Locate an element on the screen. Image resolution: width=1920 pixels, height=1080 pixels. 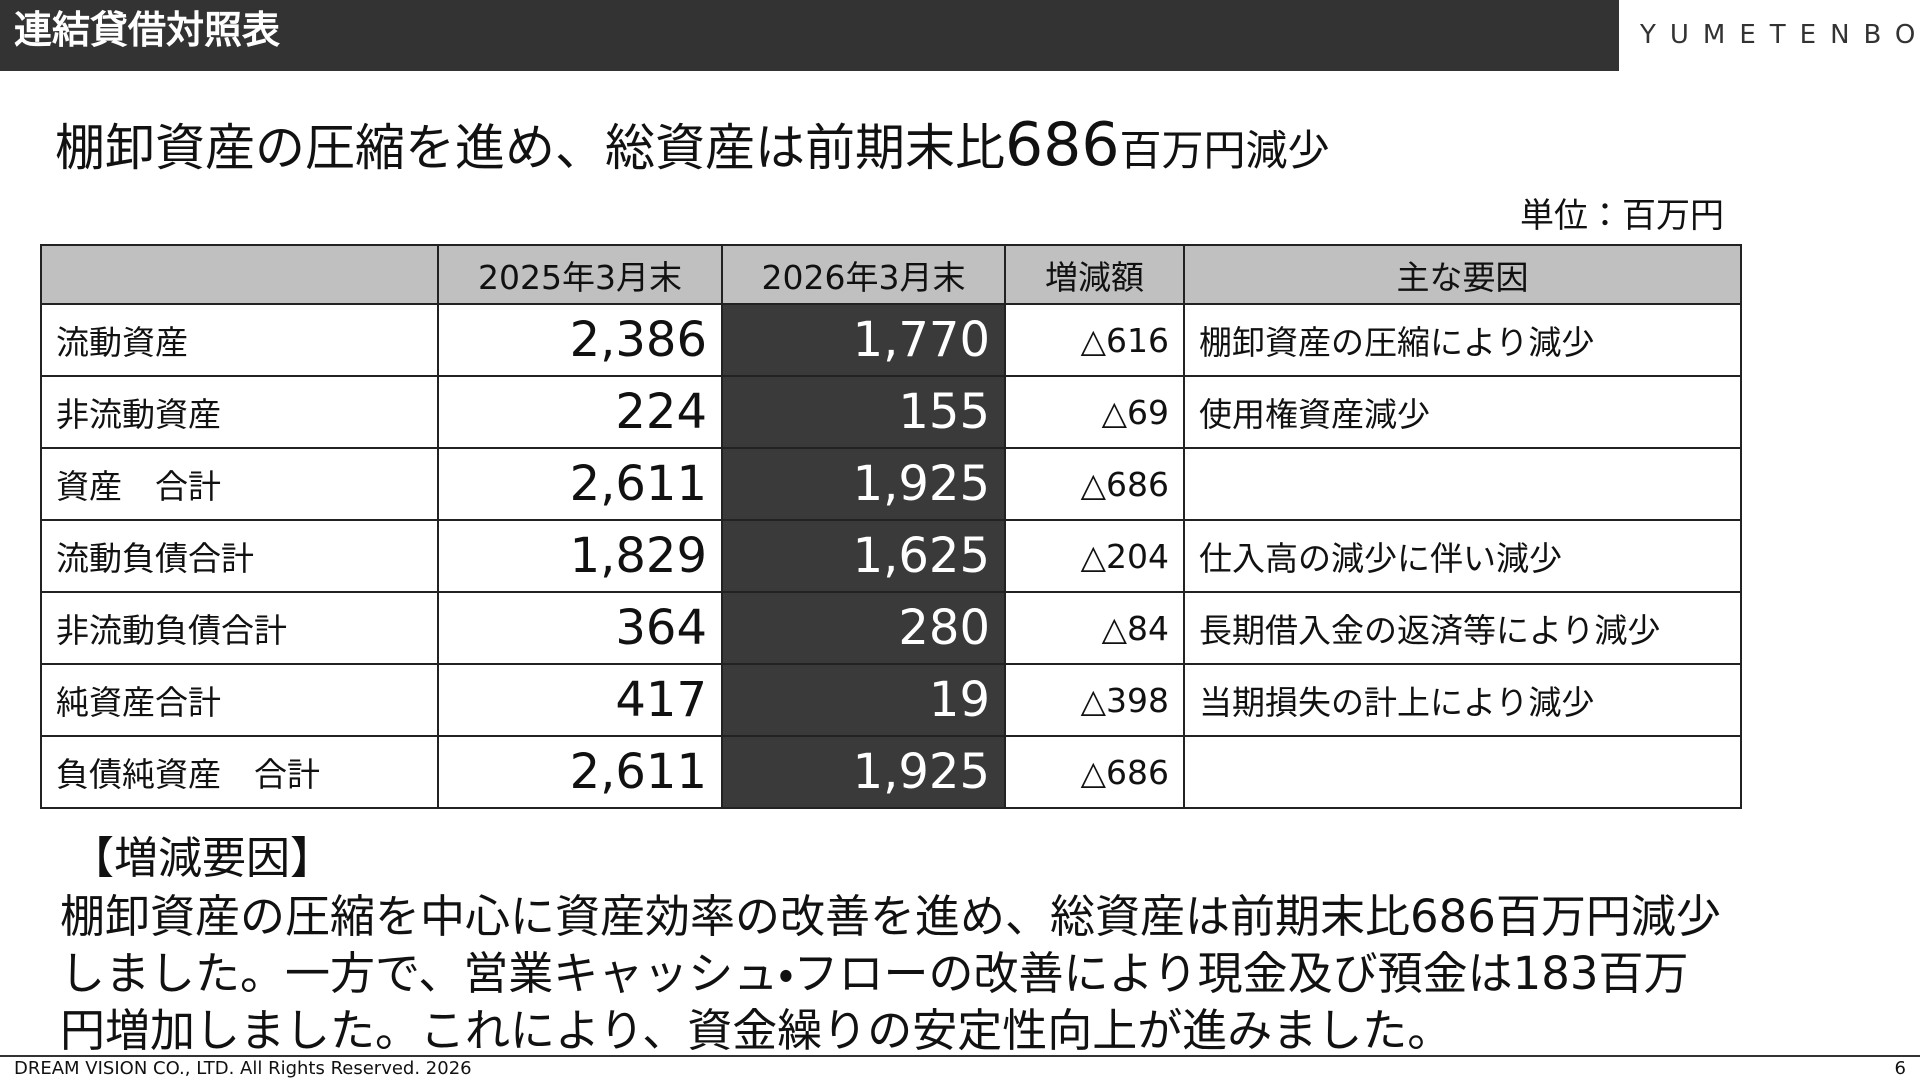
unit: 単位：百万円 is located at coordinates (1622, 216).